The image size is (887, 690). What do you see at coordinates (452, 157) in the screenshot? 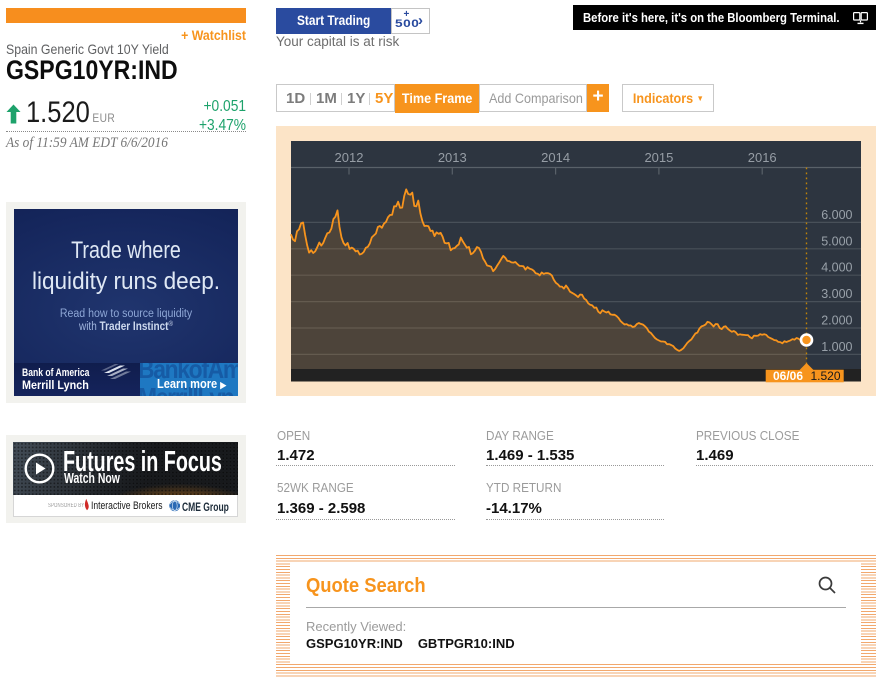
I see `svg-text: 2013` at bounding box center [452, 157].